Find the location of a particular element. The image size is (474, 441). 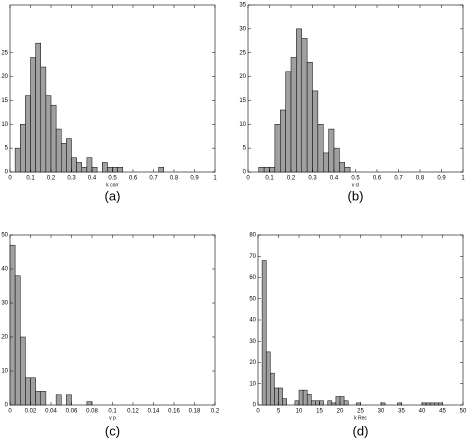

x-tick-label: 0.7 is located at coordinates (153, 179).